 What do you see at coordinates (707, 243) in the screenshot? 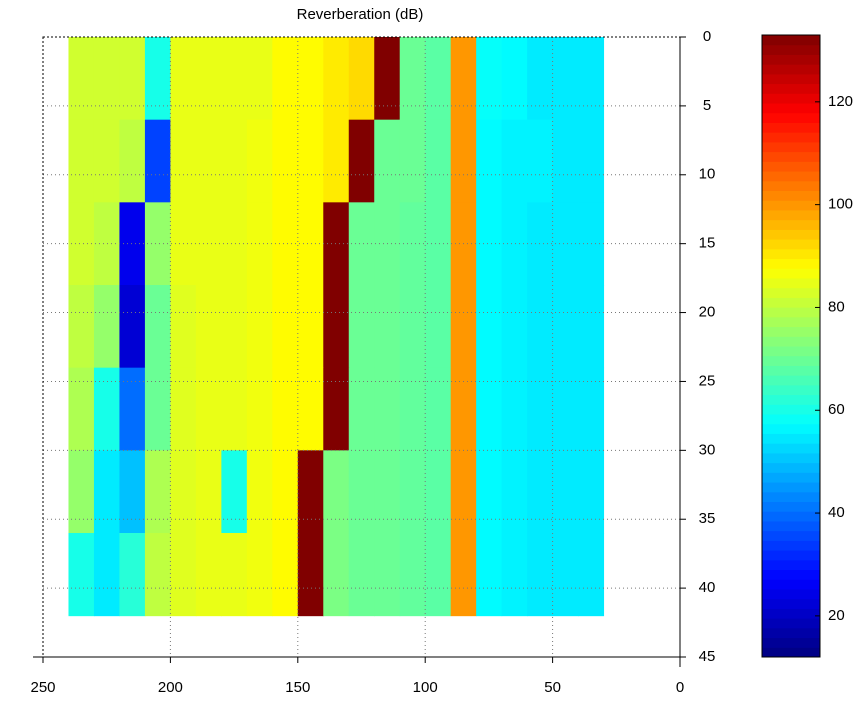
I see `y-tick-label: 15` at bounding box center [707, 243].